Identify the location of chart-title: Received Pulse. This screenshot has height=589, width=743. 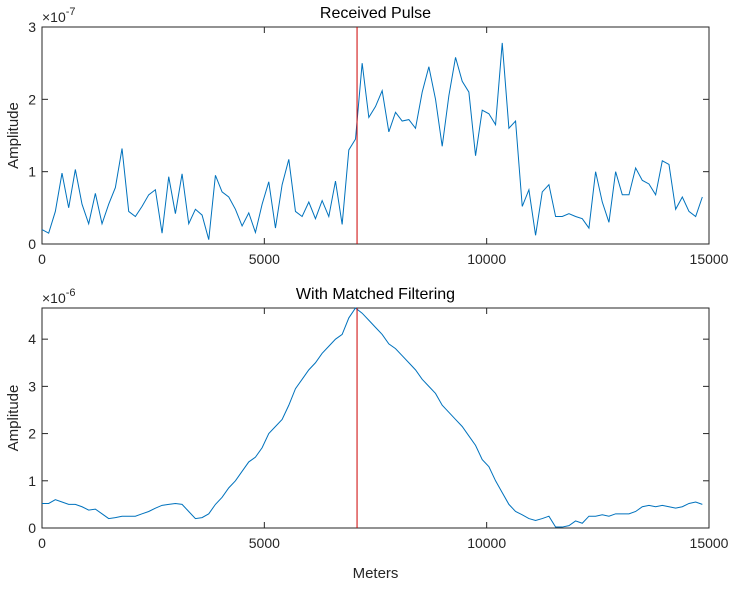
(375, 13).